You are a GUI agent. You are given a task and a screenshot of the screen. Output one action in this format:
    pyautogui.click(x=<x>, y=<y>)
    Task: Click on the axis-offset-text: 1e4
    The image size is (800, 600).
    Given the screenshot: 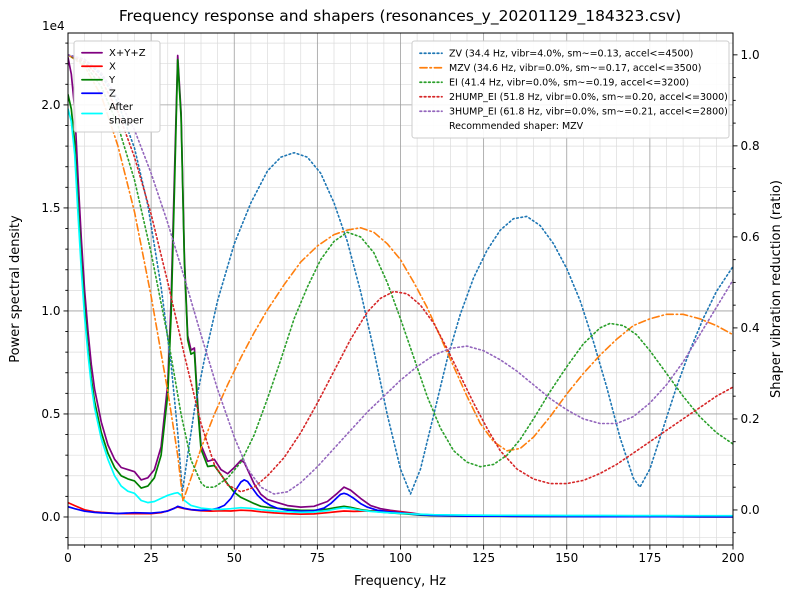 What is the action you would take?
    pyautogui.click(x=53, y=26)
    